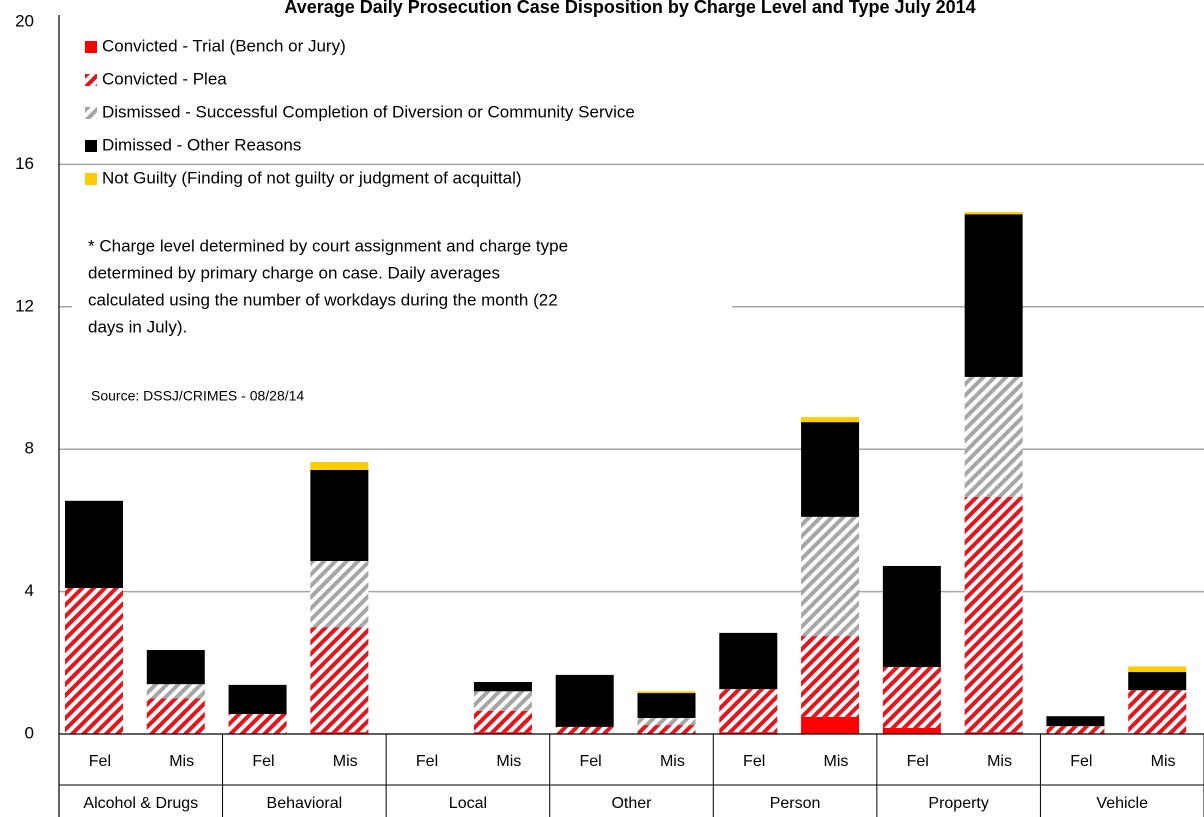  Describe the element at coordinates (1122, 803) in the screenshot. I see `group-label: Vehicle` at that location.